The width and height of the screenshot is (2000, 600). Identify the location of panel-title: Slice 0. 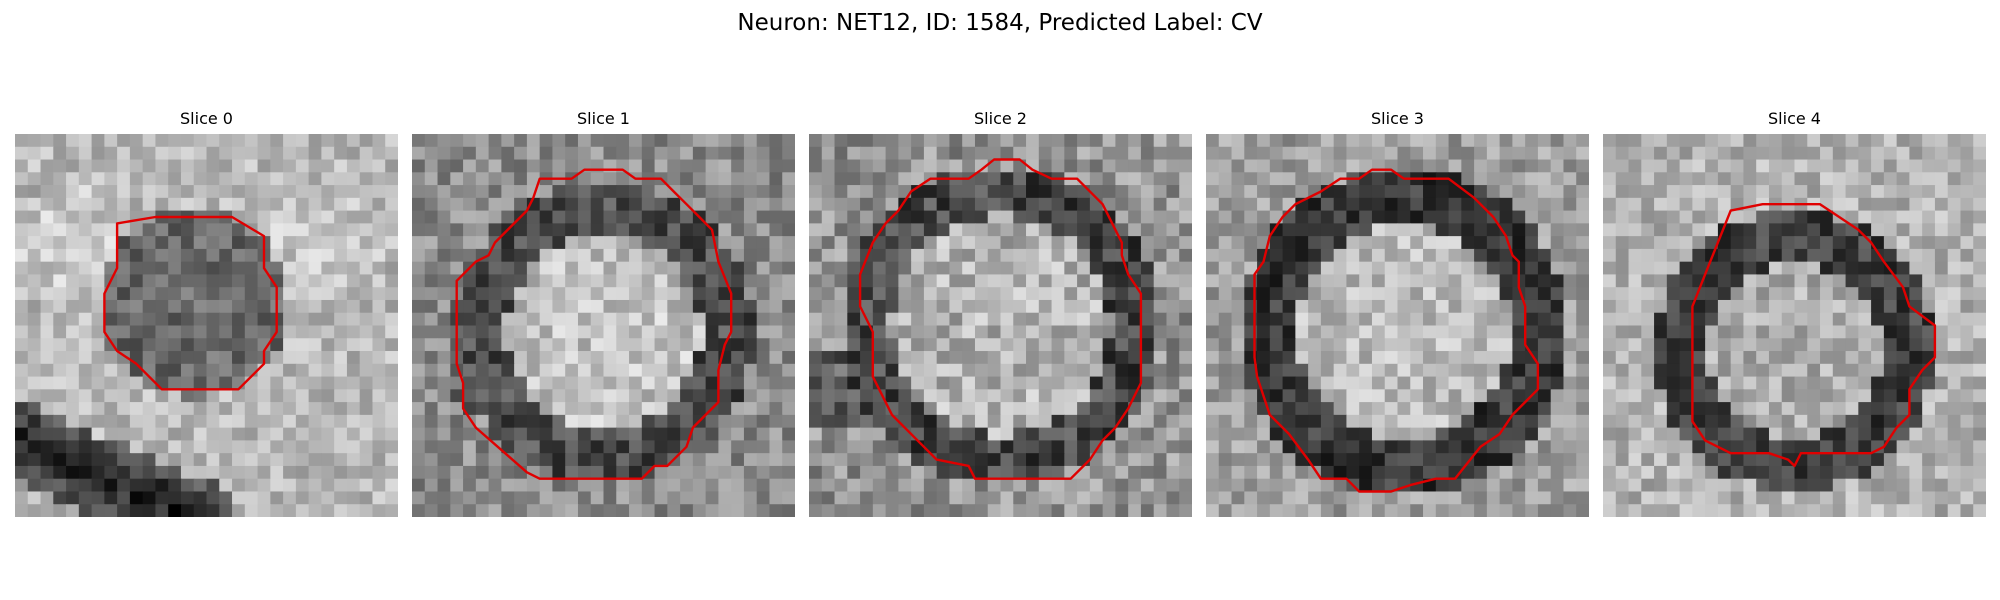
(206, 118).